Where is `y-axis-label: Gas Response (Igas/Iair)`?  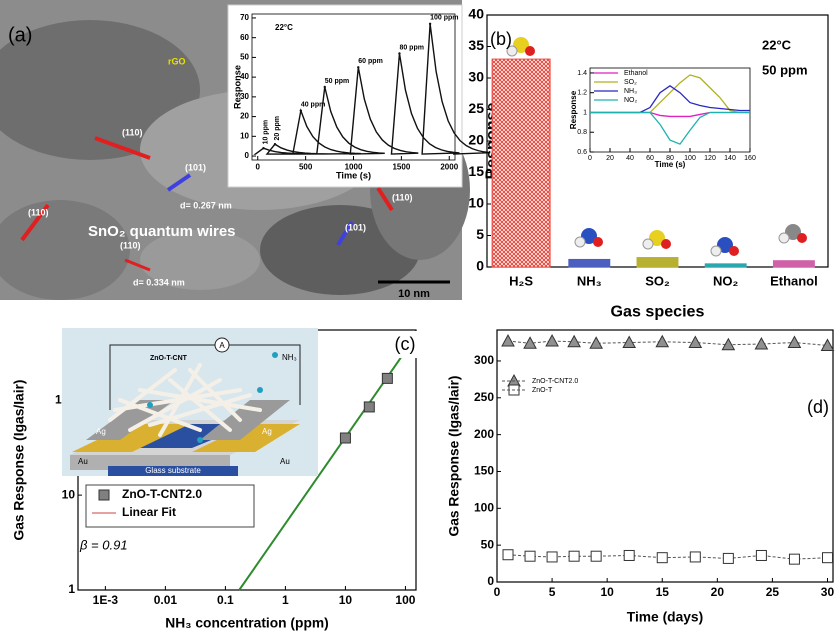
y-axis-label: Gas Response (Igas/Iair) is located at coordinates (454, 455).